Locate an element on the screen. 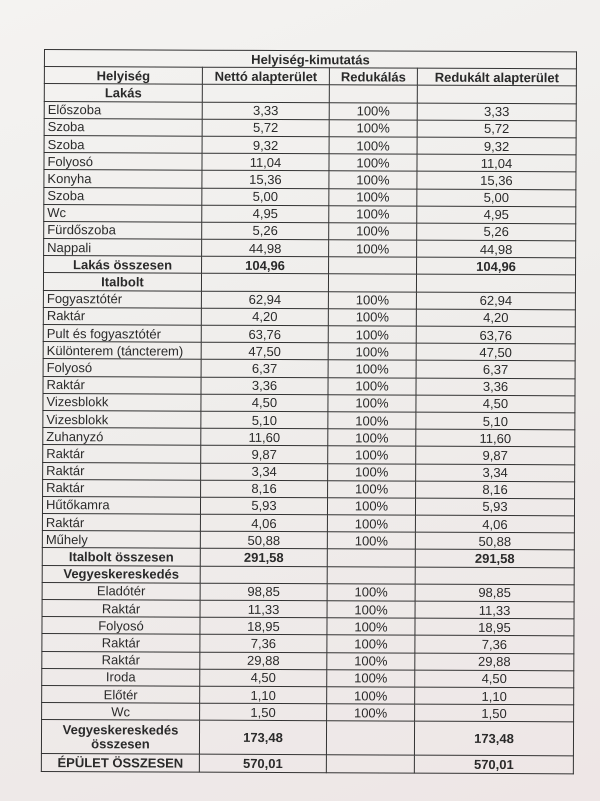 The image size is (600, 801). reduced-area: 1,10 is located at coordinates (494, 696).